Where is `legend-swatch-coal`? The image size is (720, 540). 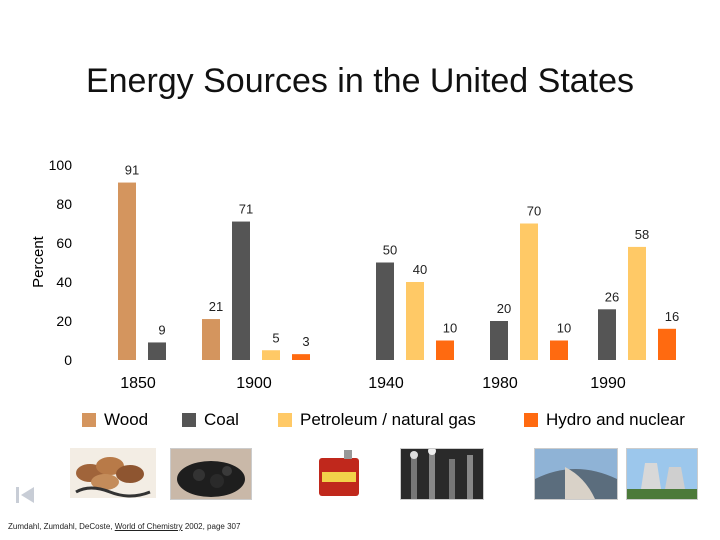
legend-swatch-coal is located at coordinates (189, 420).